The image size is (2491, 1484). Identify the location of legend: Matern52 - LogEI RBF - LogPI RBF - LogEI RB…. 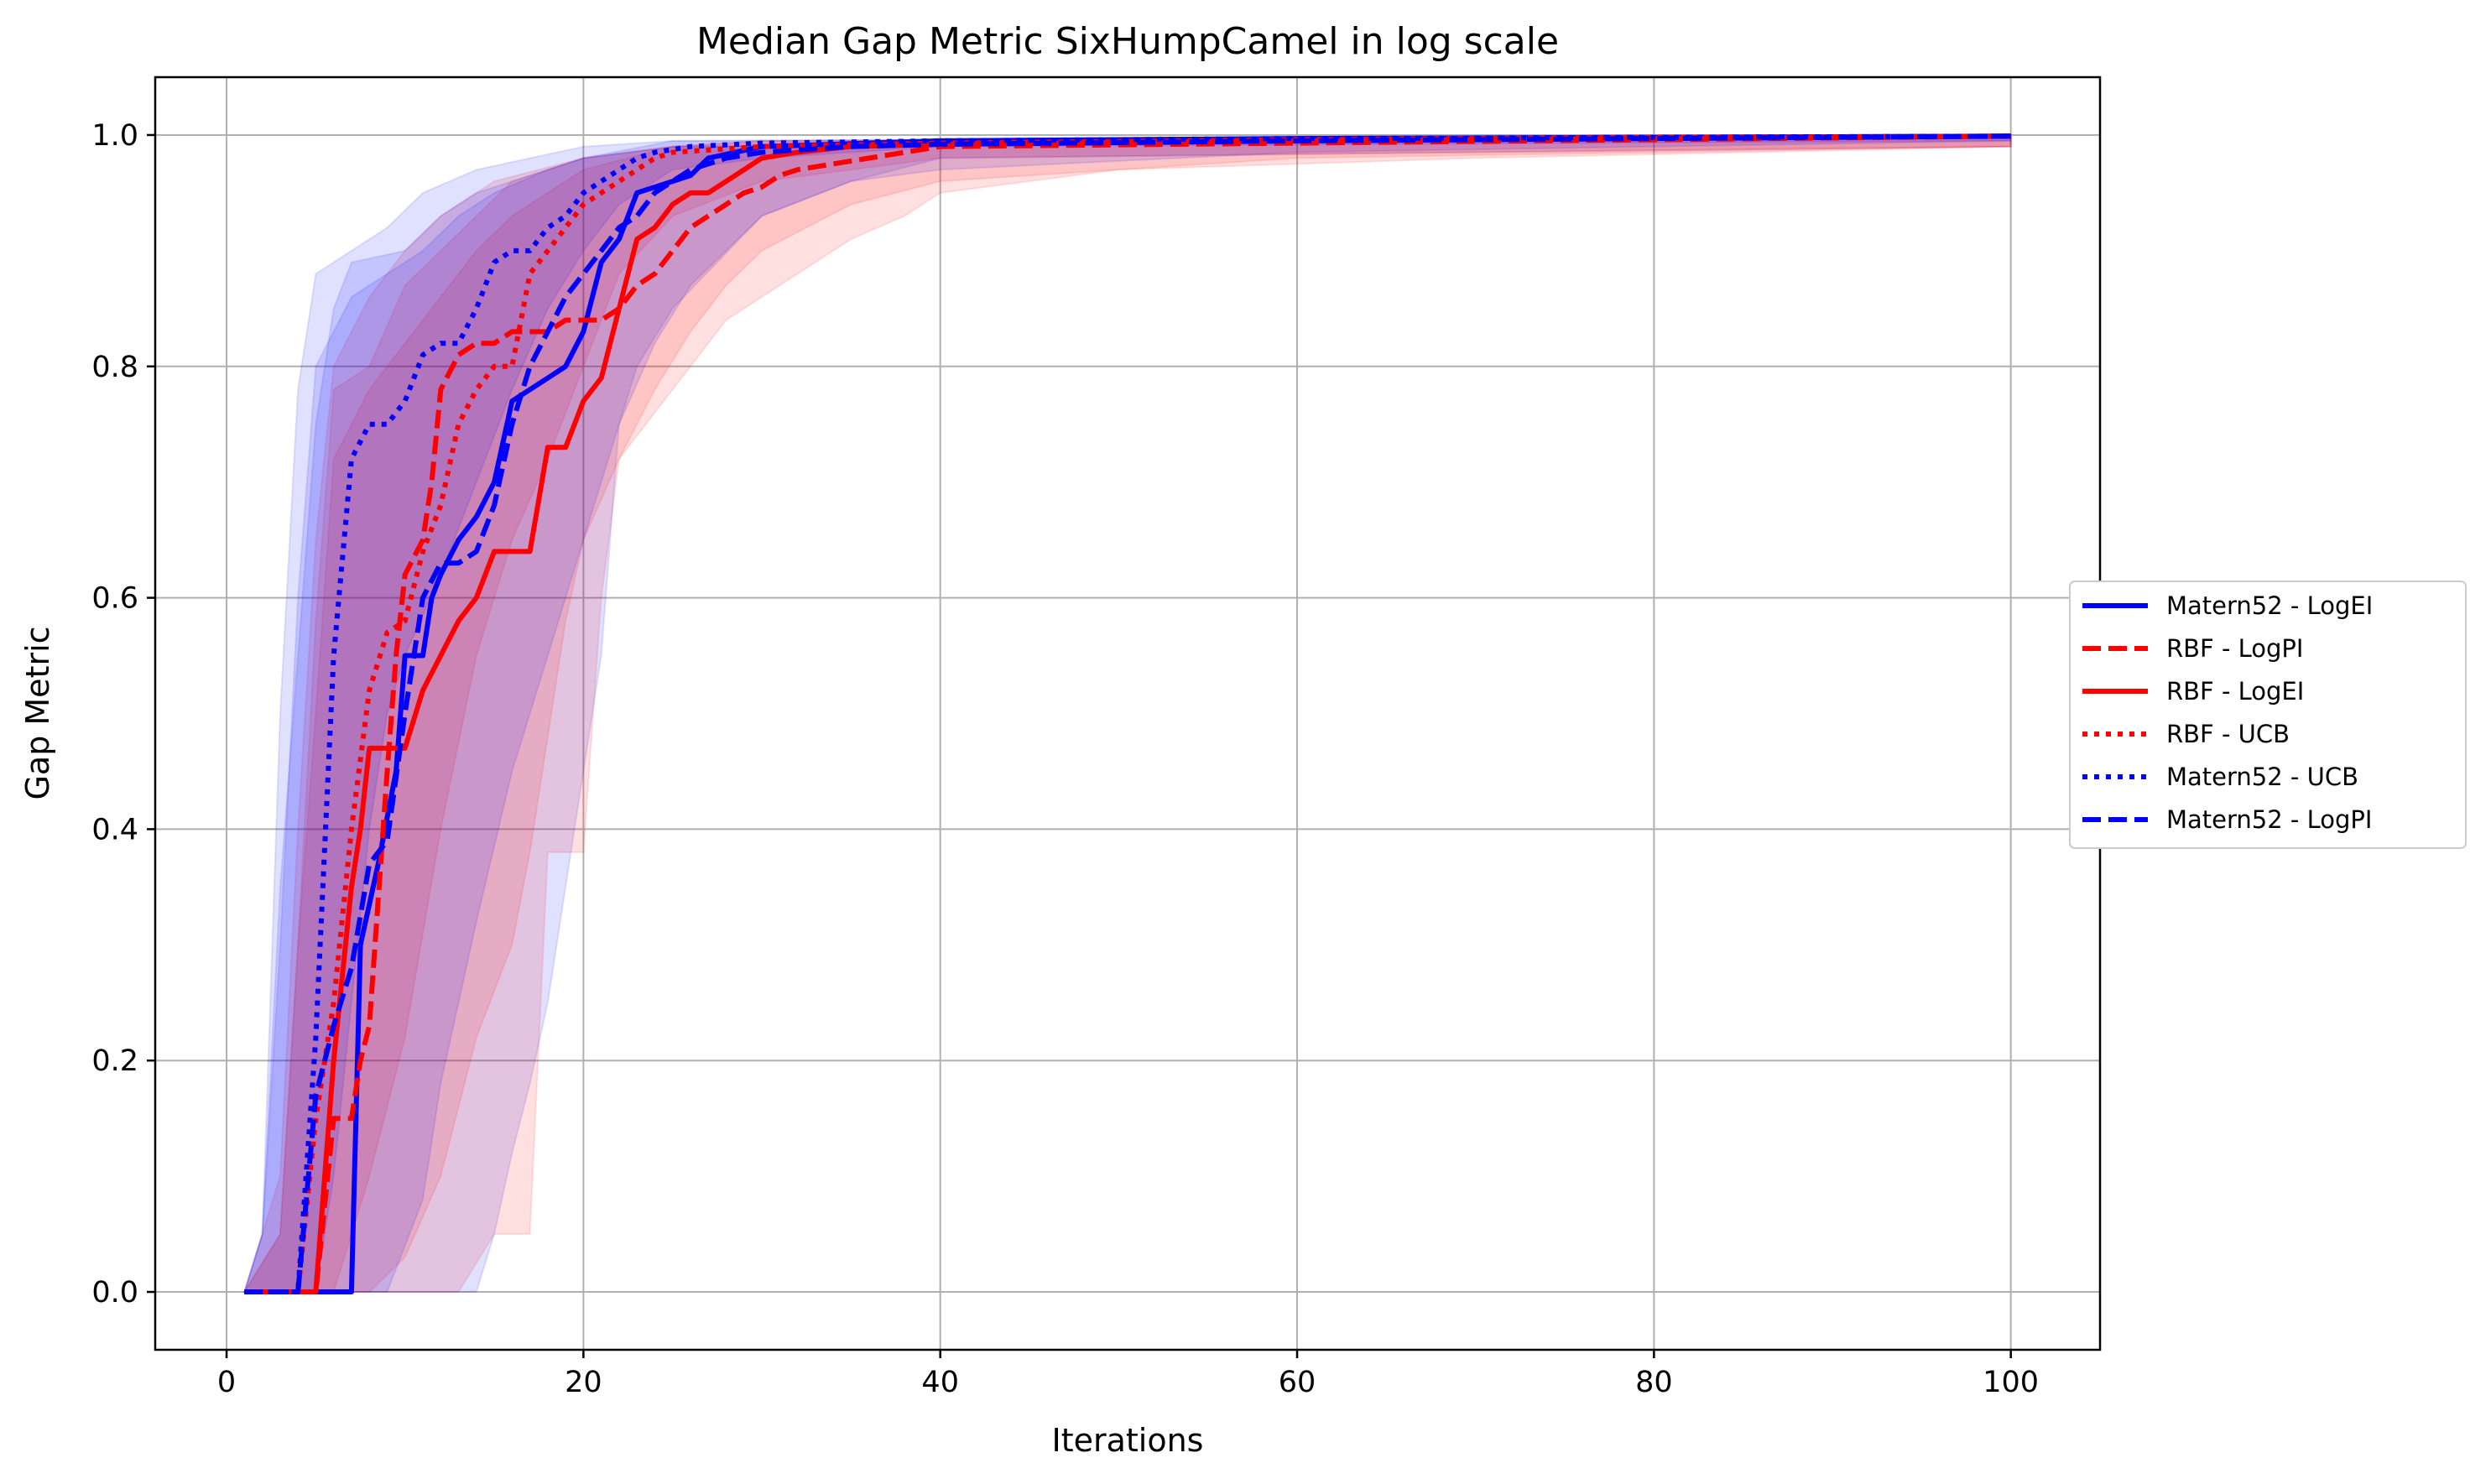
(2268, 715).